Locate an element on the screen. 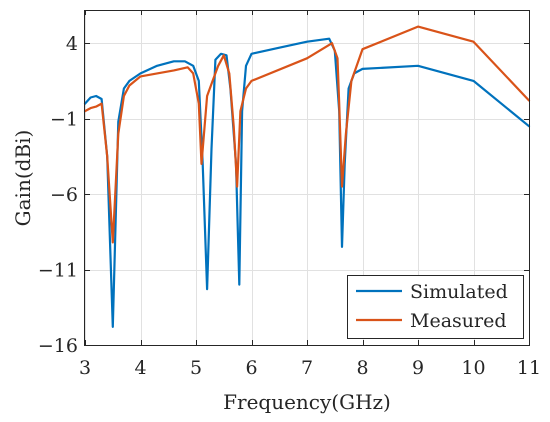 The width and height of the screenshot is (550, 422). x-tick-label: 11 is located at coordinates (529, 368).